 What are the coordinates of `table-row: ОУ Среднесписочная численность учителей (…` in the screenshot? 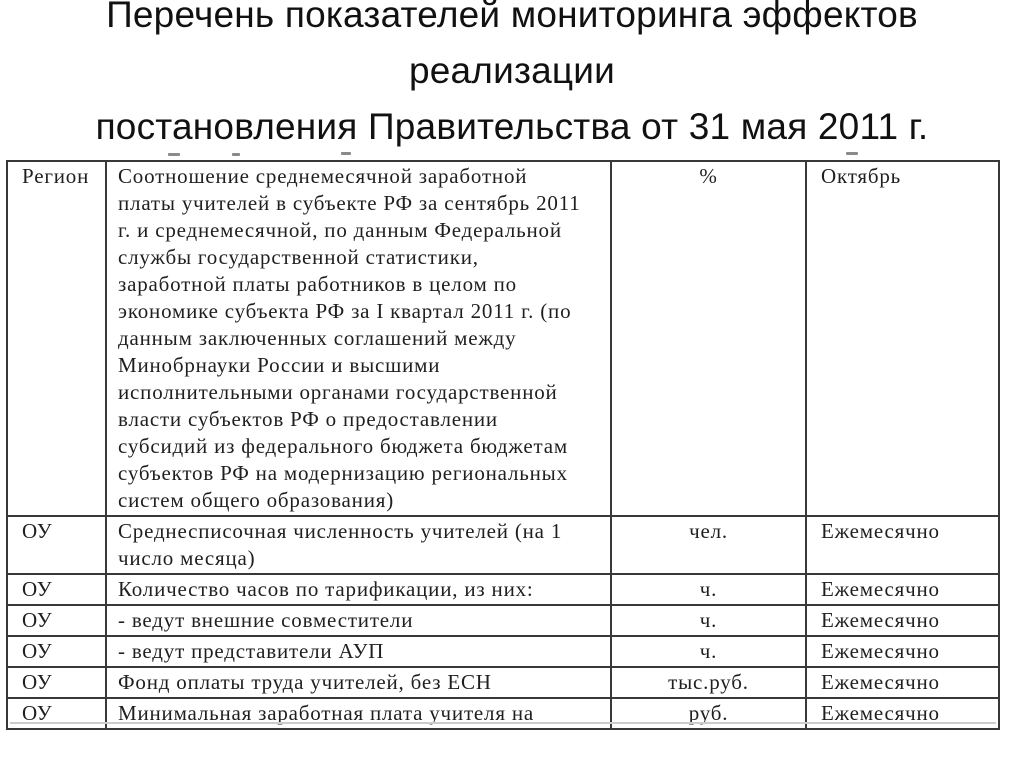 It's located at (503, 545).